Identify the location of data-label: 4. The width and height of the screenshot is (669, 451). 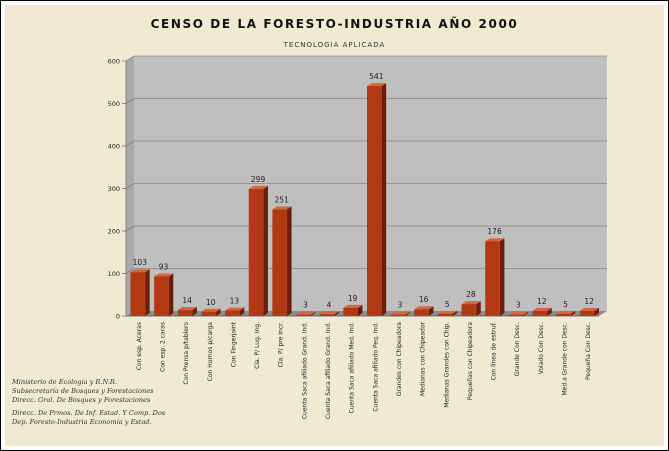
(329, 304).